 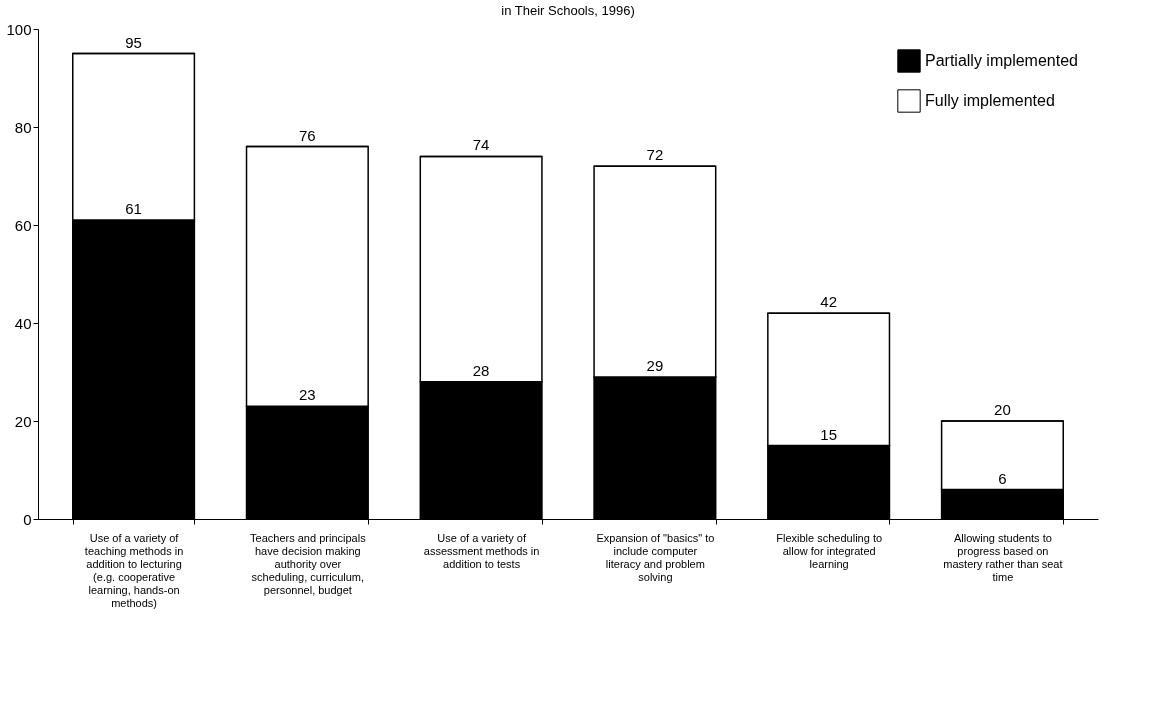 What do you see at coordinates (23, 127) in the screenshot?
I see `y-tick-label: 80` at bounding box center [23, 127].